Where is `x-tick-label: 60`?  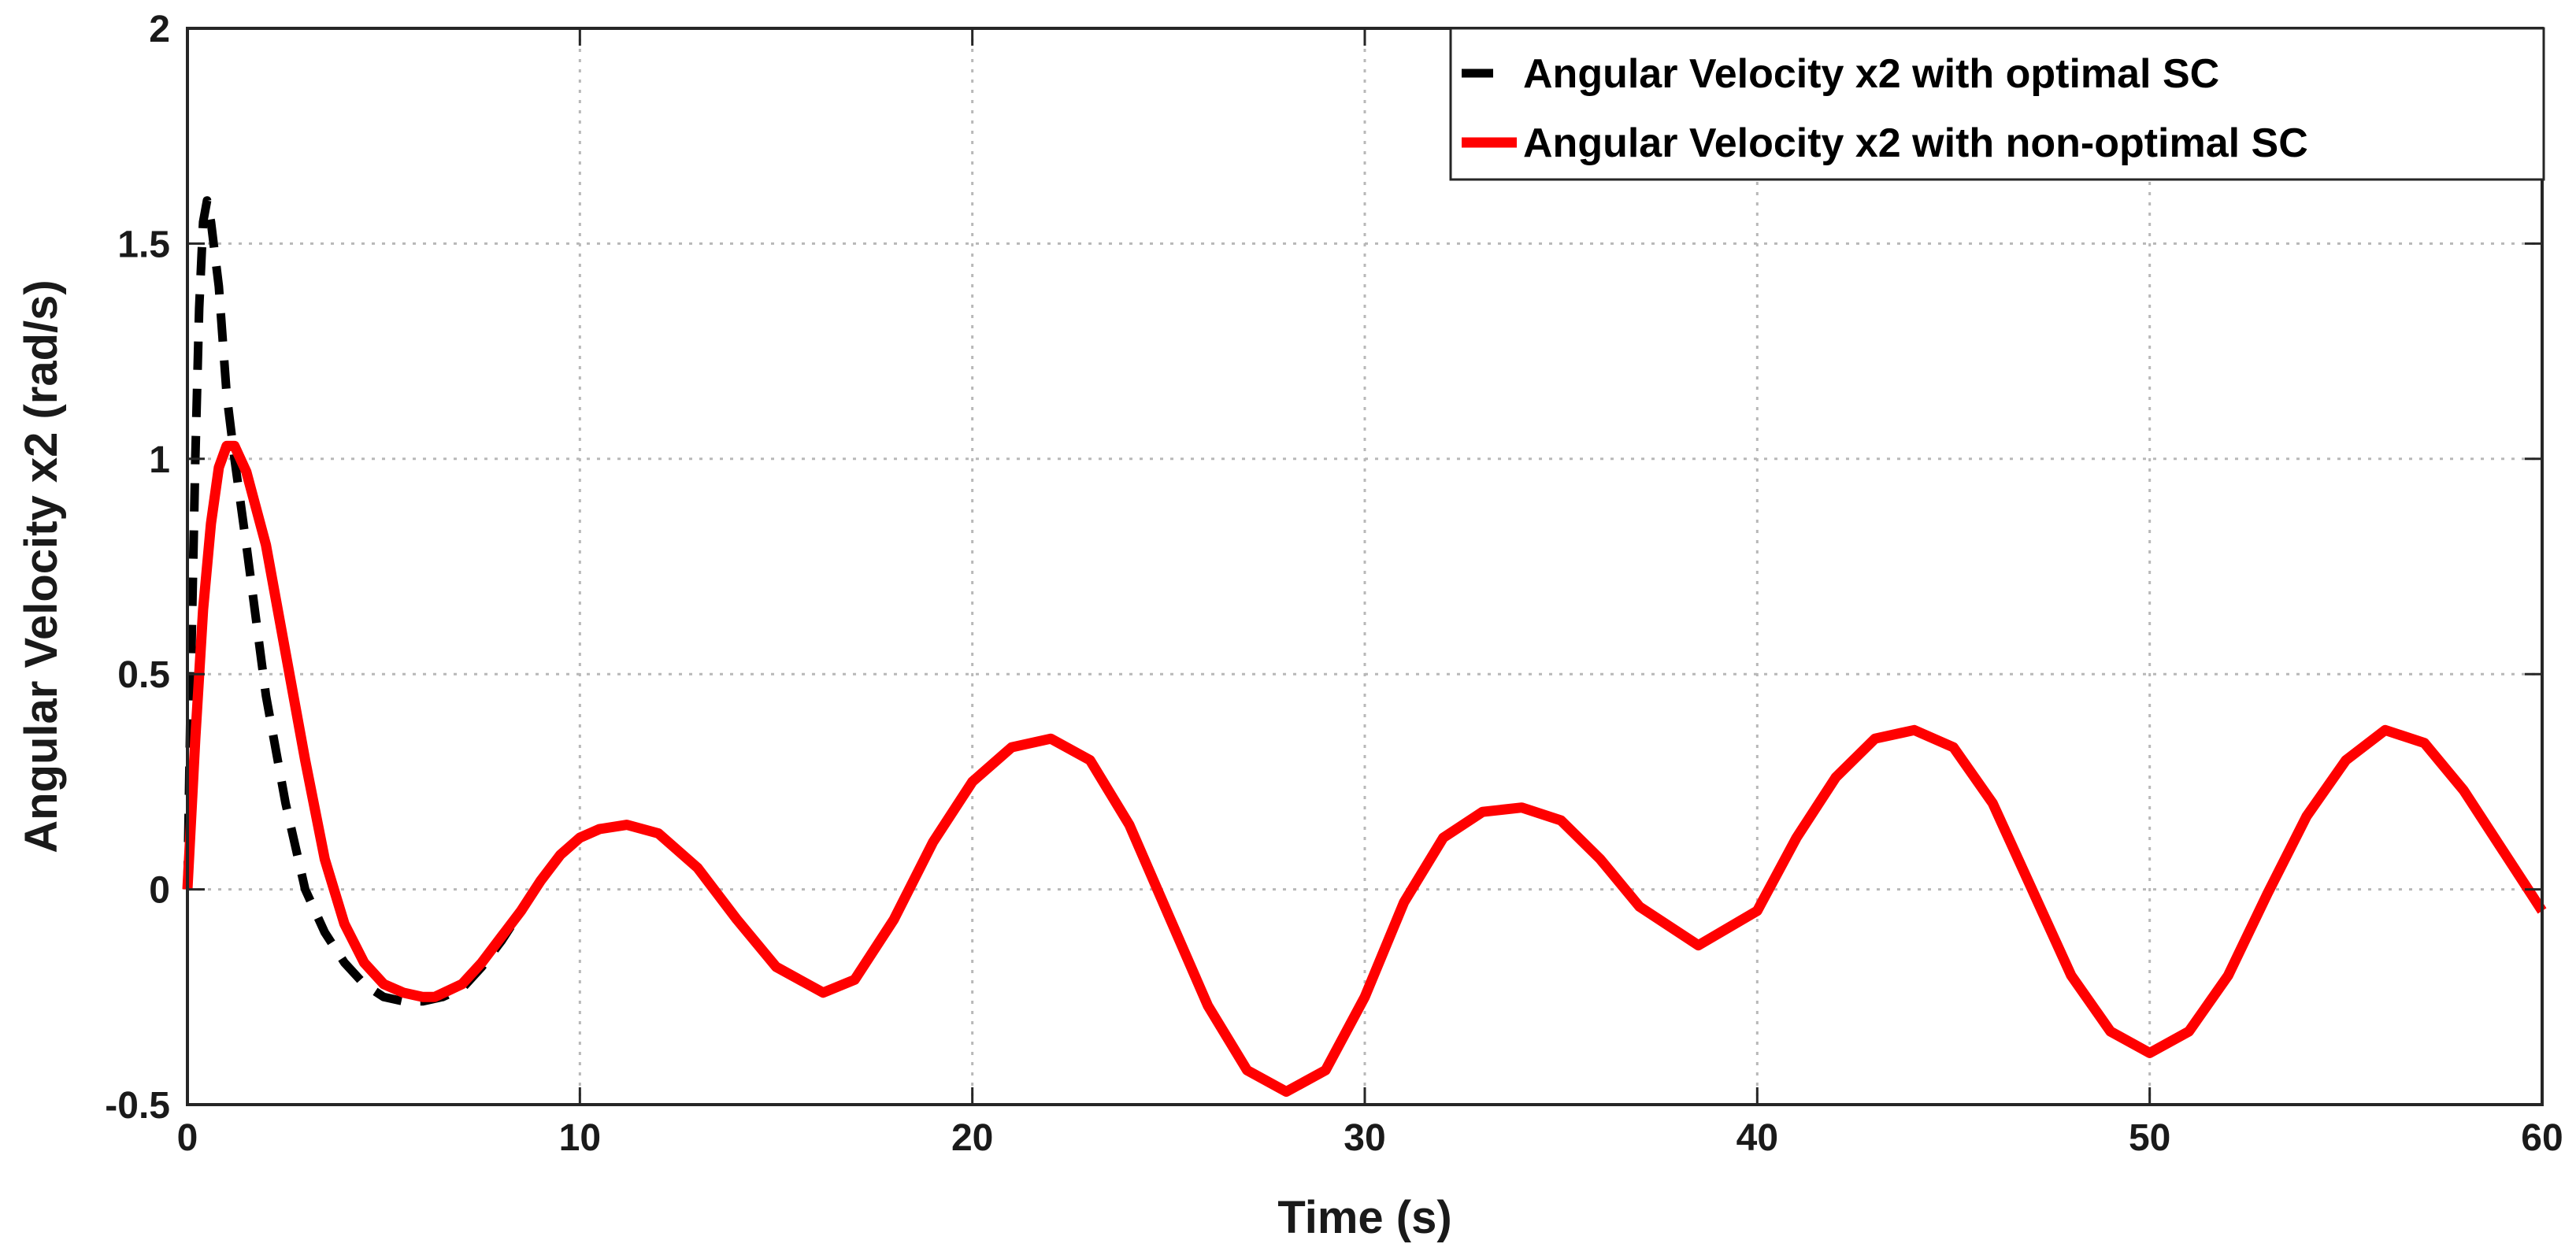 x-tick-label: 60 is located at coordinates (2542, 1138).